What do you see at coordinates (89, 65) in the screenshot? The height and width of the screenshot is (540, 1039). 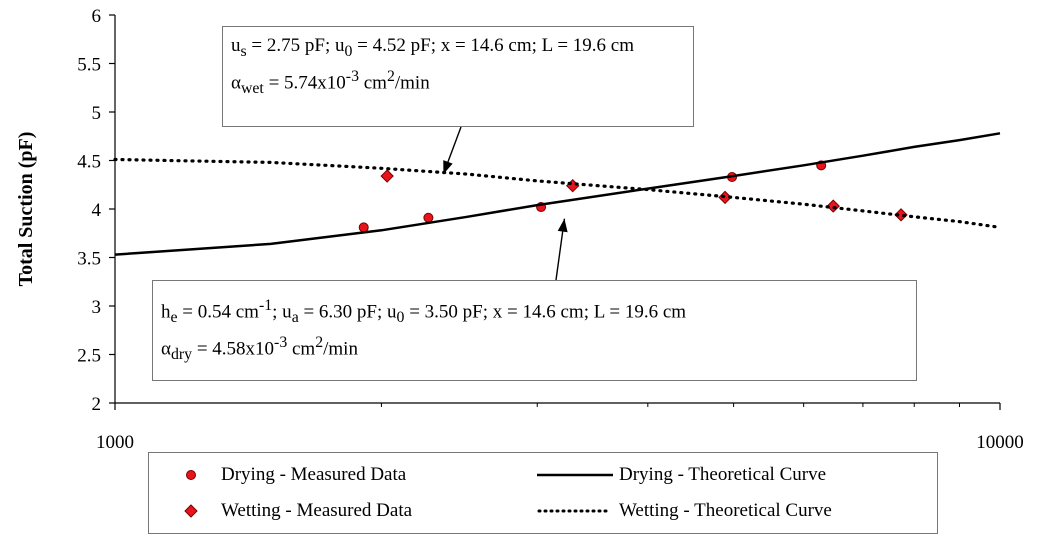 I see `y-tick-label: 5.5` at bounding box center [89, 65].